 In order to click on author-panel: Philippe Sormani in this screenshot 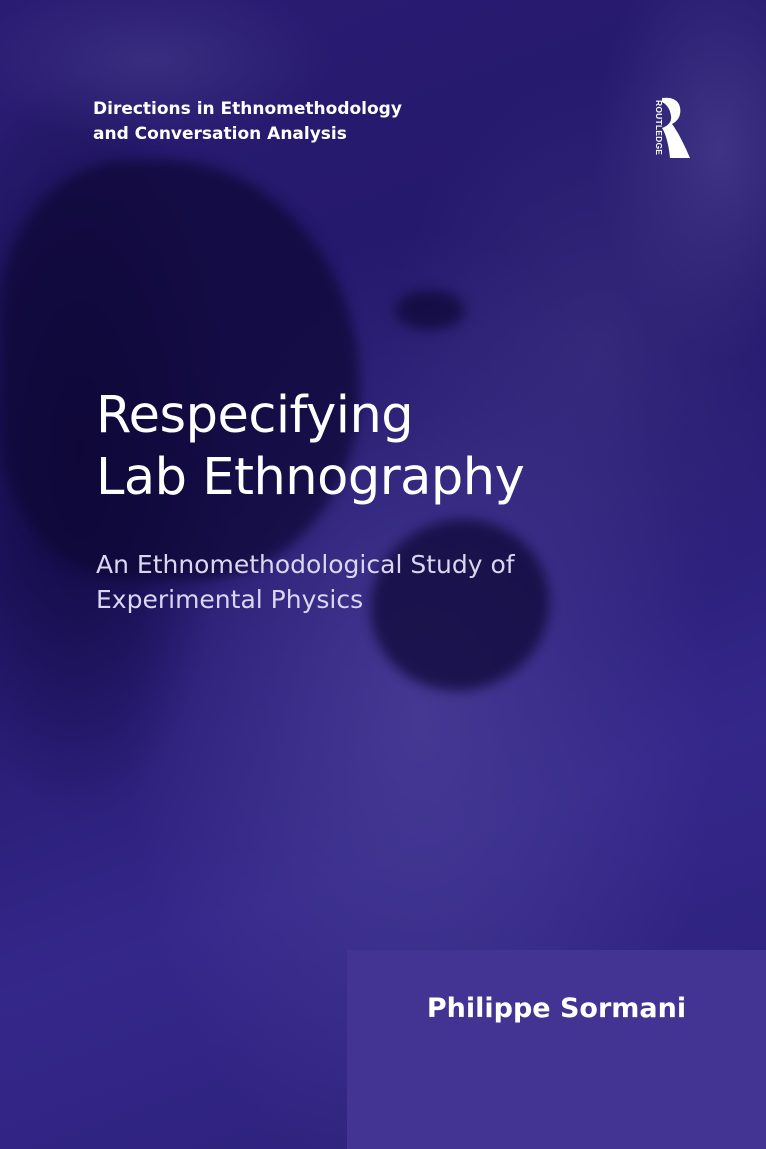, I will do `click(556, 1049)`.